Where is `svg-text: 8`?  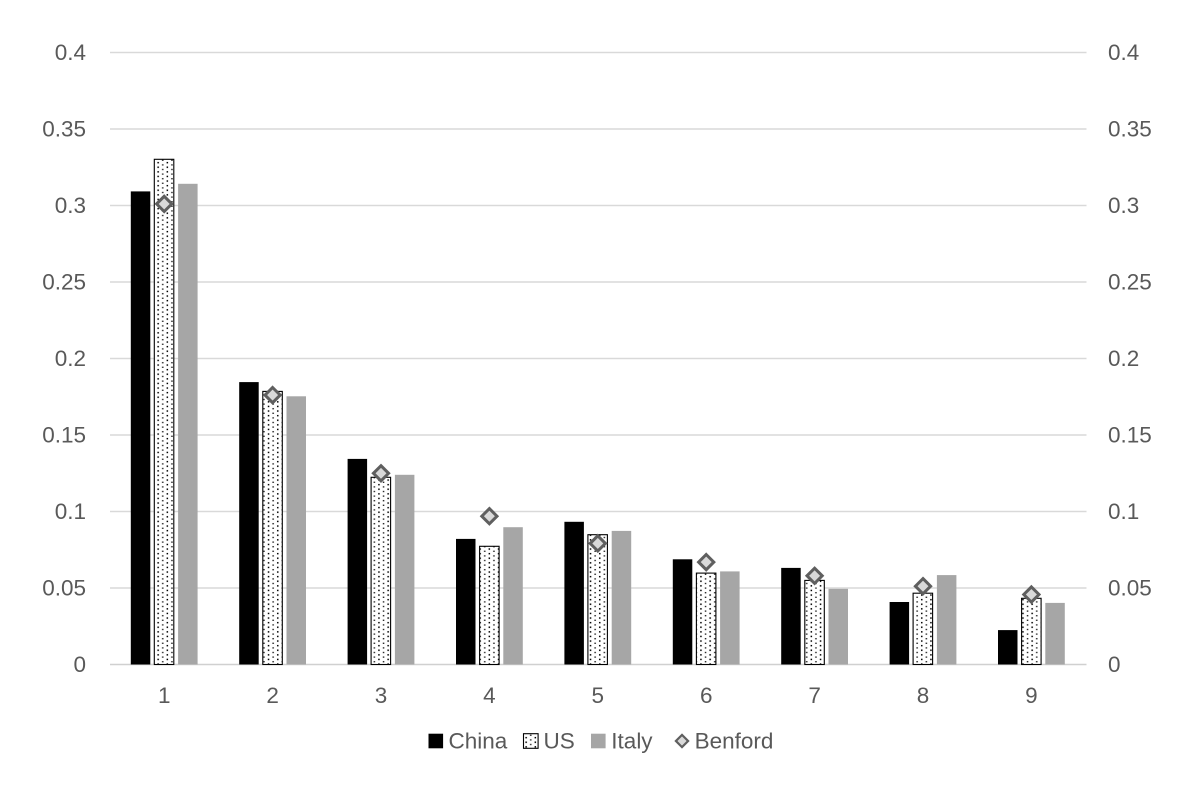
svg-text: 8 is located at coordinates (923, 695).